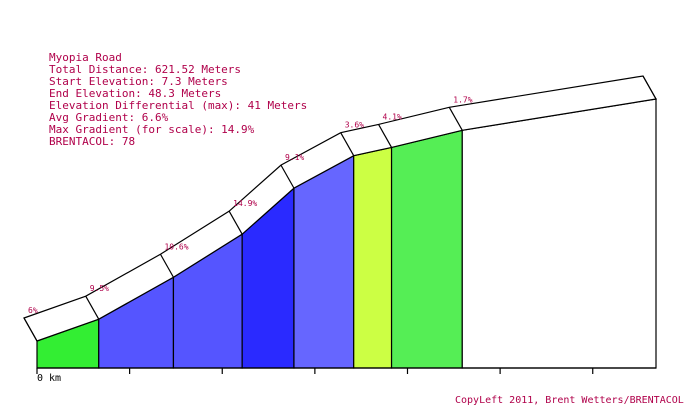  I want to click on gradient-label: 14.9%, so click(245, 203).